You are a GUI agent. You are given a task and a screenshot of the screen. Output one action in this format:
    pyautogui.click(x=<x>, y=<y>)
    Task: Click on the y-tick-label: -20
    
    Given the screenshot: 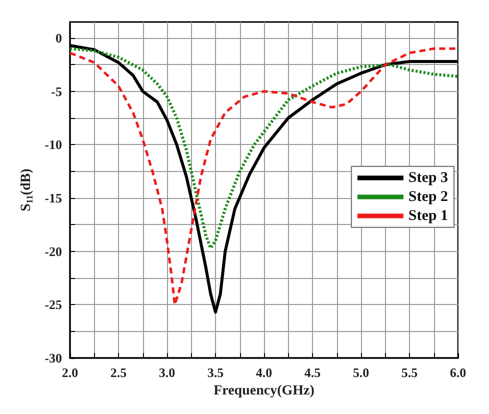 What is the action you would take?
    pyautogui.click(x=53, y=251)
    